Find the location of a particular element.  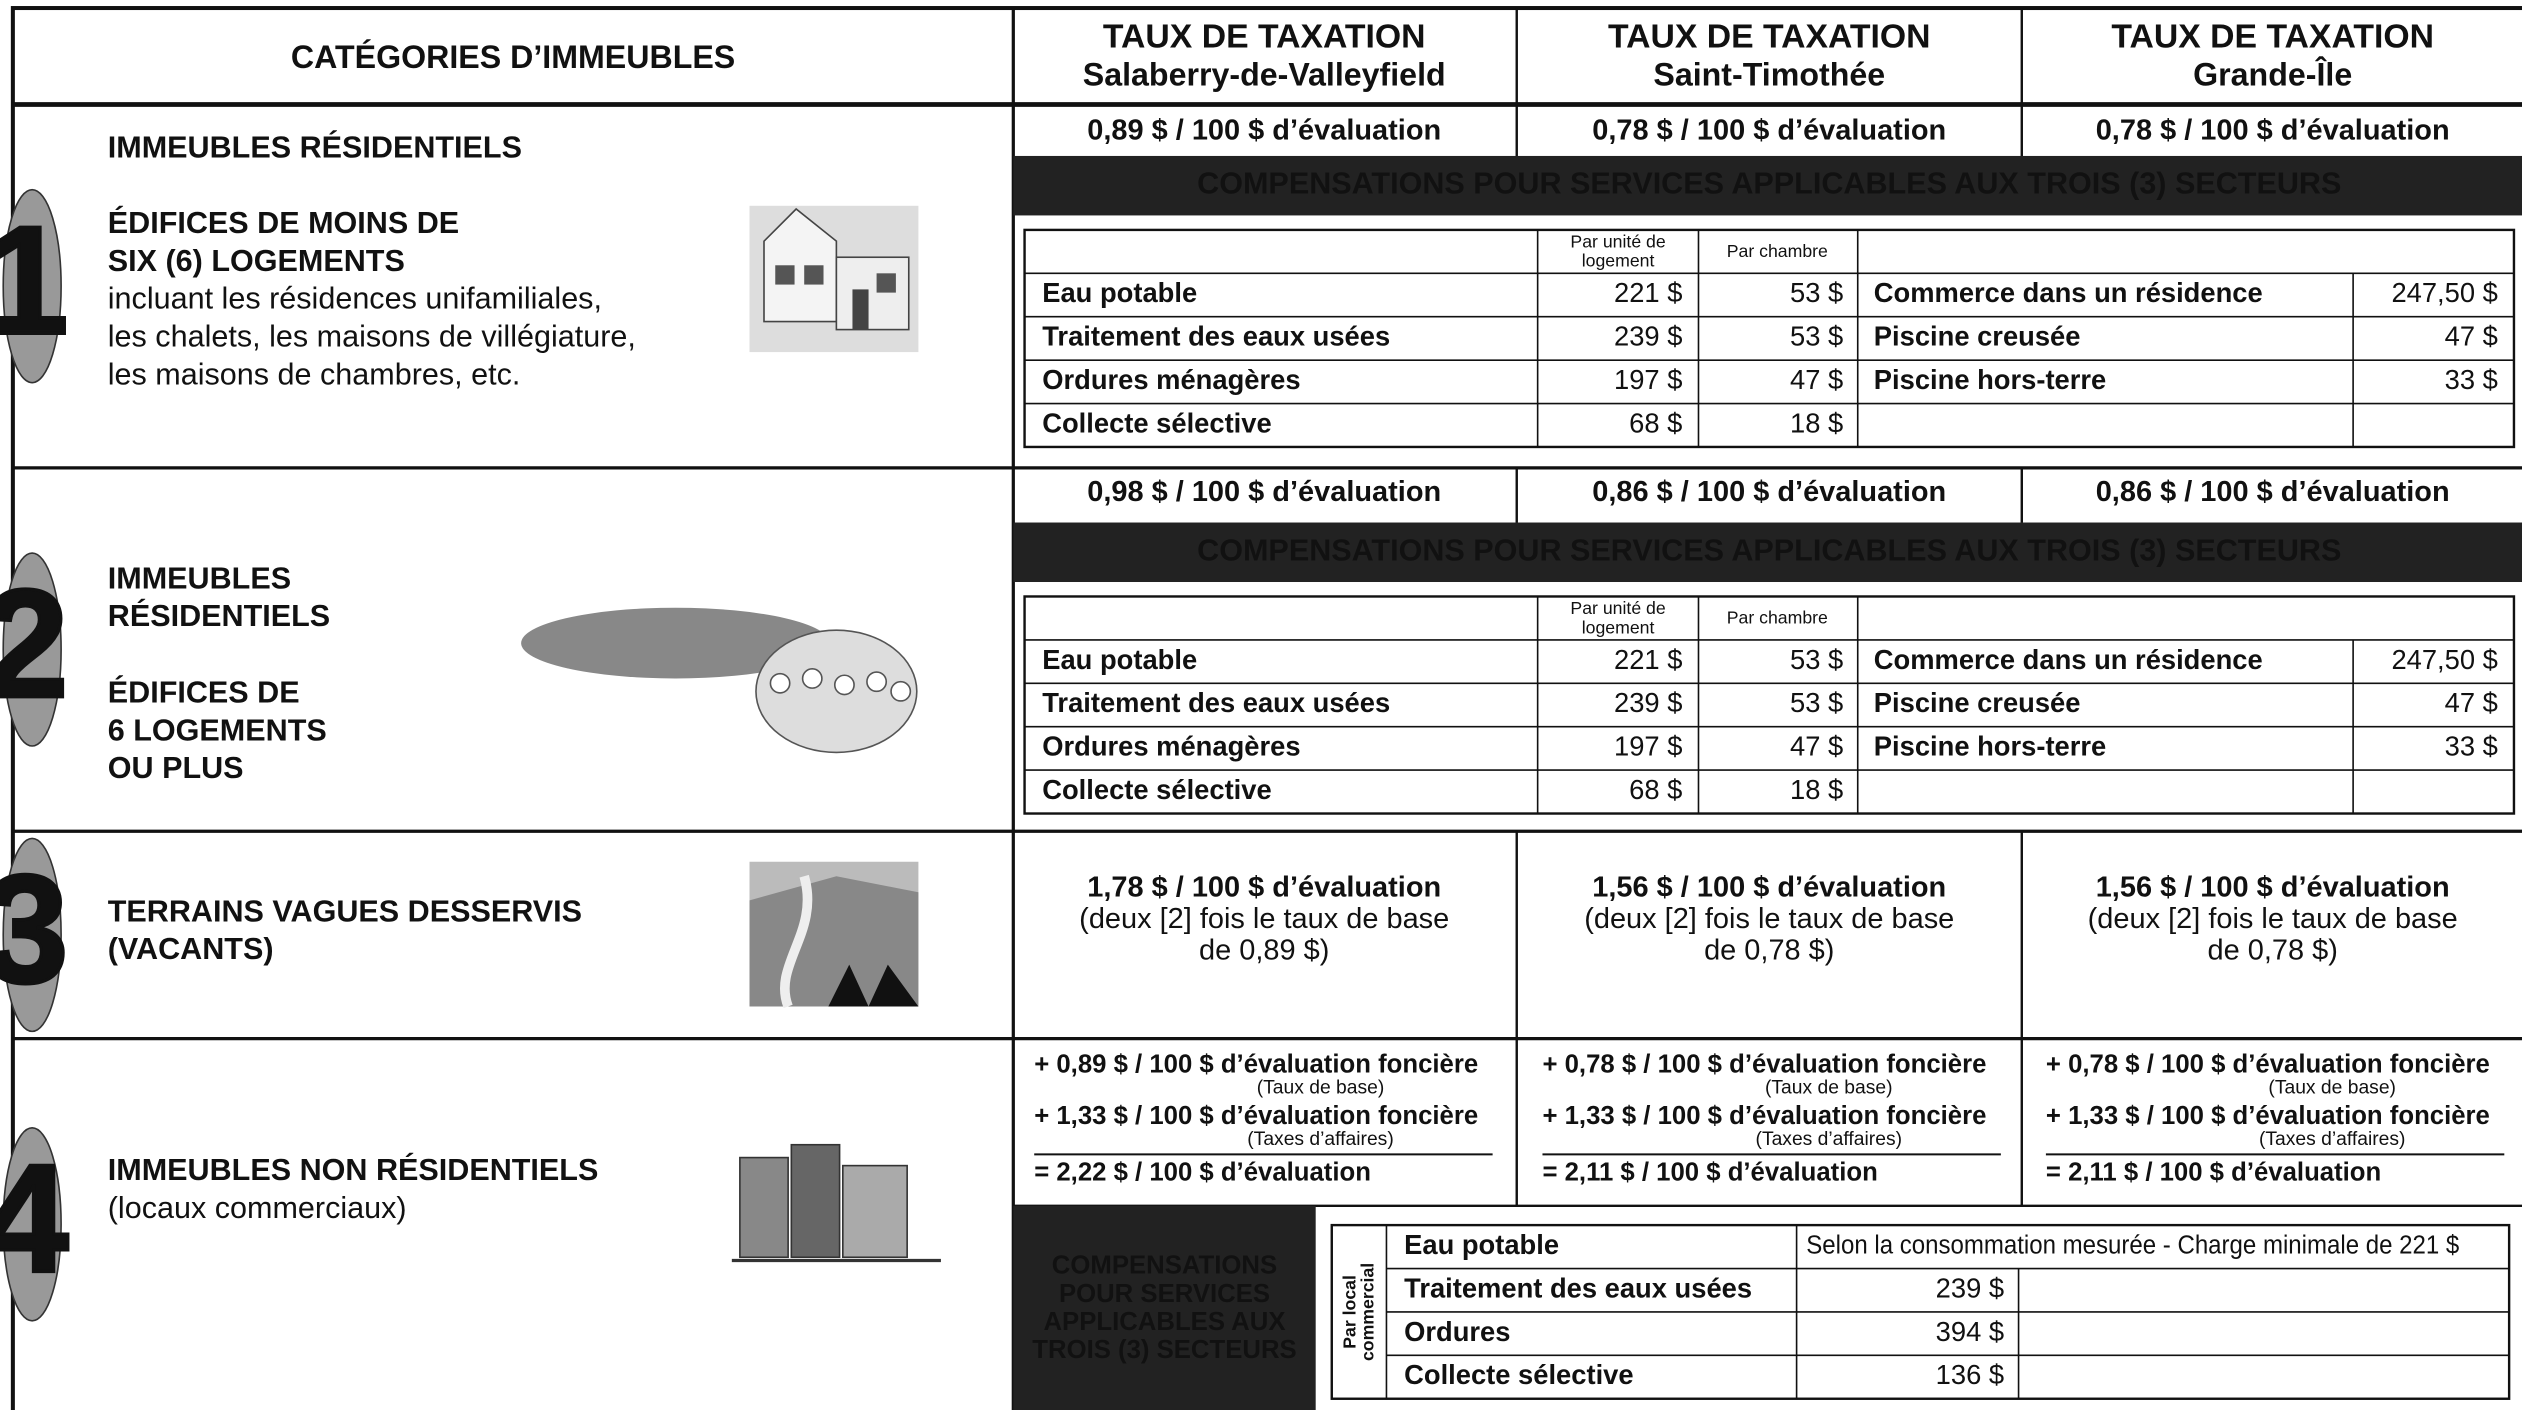

category-text: les maisons de chambres, etc. is located at coordinates (314, 374).